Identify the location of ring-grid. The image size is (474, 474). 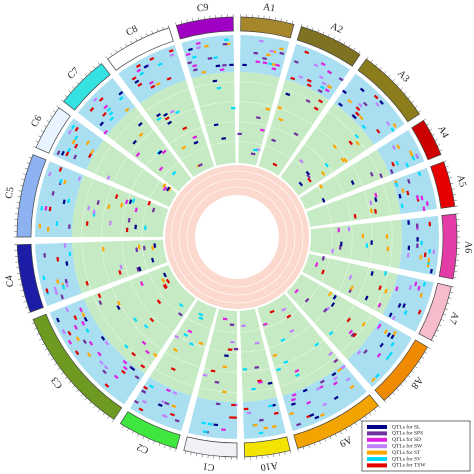
(237, 237).